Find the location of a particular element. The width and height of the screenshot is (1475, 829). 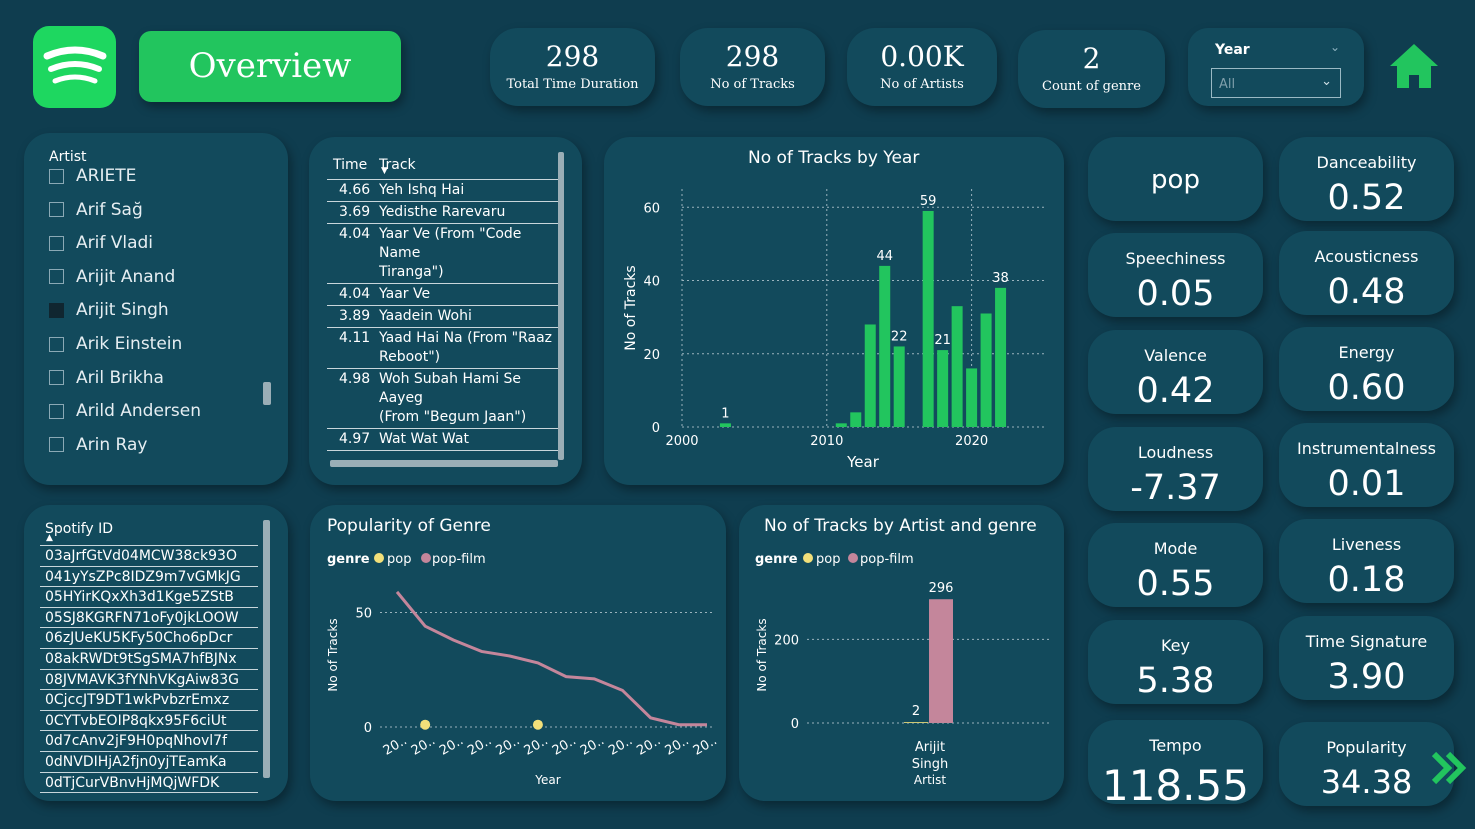

table-row: 06zJUeKU5KFy50Cho6pDcr is located at coordinates (149, 638).